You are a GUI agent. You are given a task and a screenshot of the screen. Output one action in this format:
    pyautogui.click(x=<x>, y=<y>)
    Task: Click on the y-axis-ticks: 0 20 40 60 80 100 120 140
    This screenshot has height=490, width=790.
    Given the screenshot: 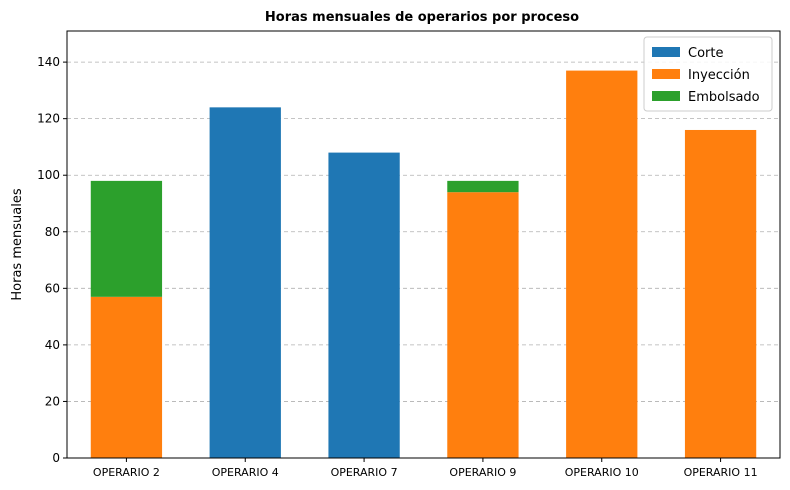 What is the action you would take?
    pyautogui.click(x=52, y=260)
    